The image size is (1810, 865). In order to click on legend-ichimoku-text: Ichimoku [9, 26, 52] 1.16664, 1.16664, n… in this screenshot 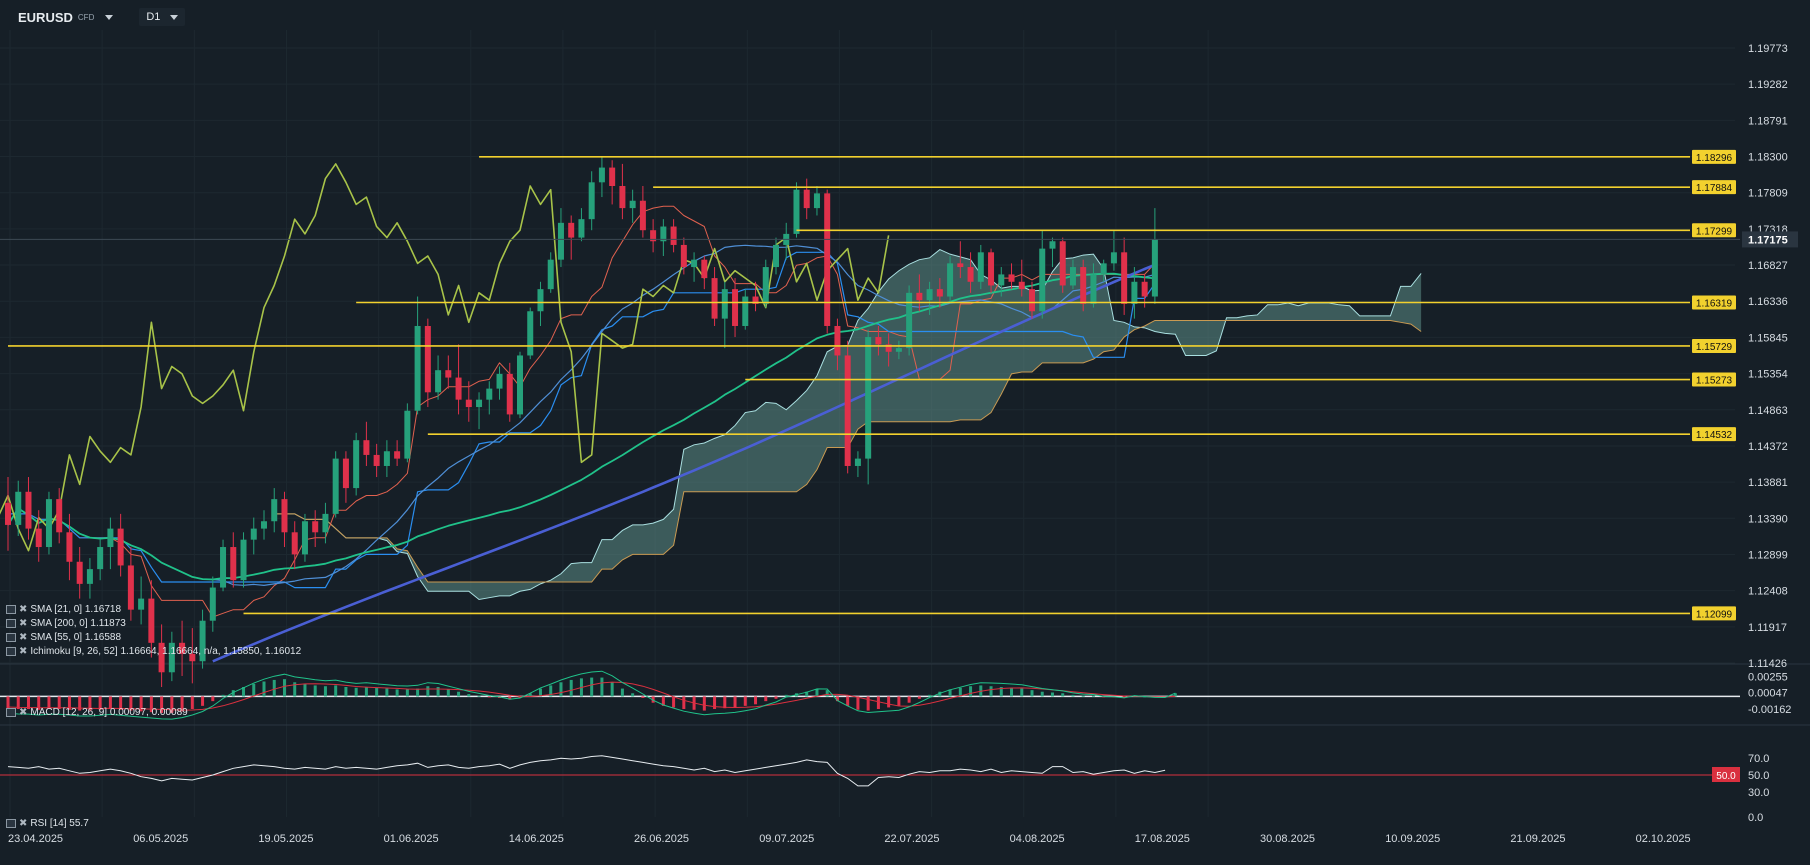, I will do `click(166, 651)`.